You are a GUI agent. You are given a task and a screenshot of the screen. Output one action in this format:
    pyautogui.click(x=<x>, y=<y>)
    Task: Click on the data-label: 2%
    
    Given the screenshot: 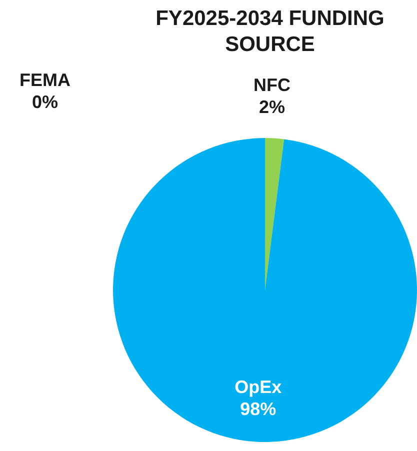 What is the action you would take?
    pyautogui.click(x=272, y=106)
    